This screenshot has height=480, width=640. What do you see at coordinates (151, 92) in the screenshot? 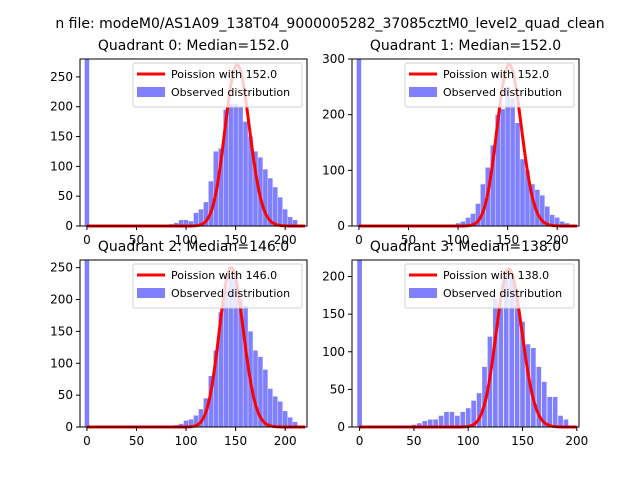
I see `quadrant-0-legend-hist-swatch` at bounding box center [151, 92].